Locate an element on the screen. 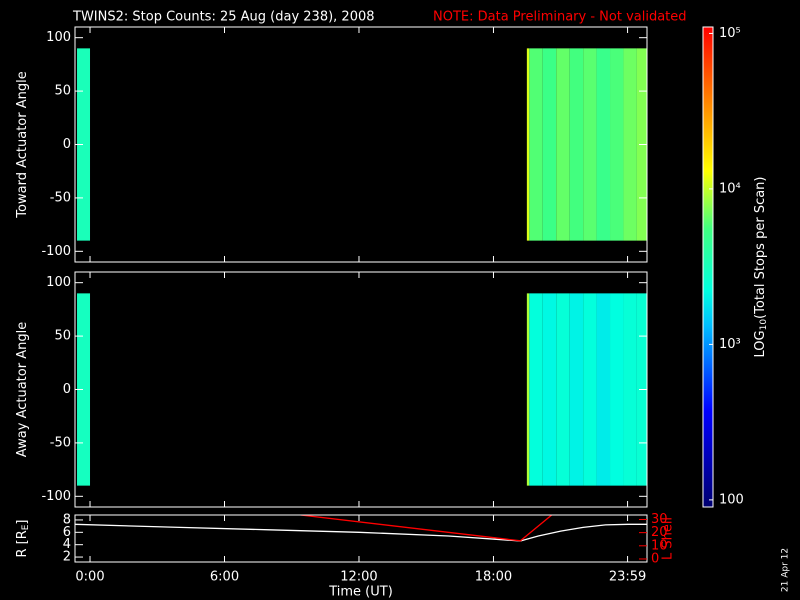  y-tick-label: 4 is located at coordinates (67, 544).